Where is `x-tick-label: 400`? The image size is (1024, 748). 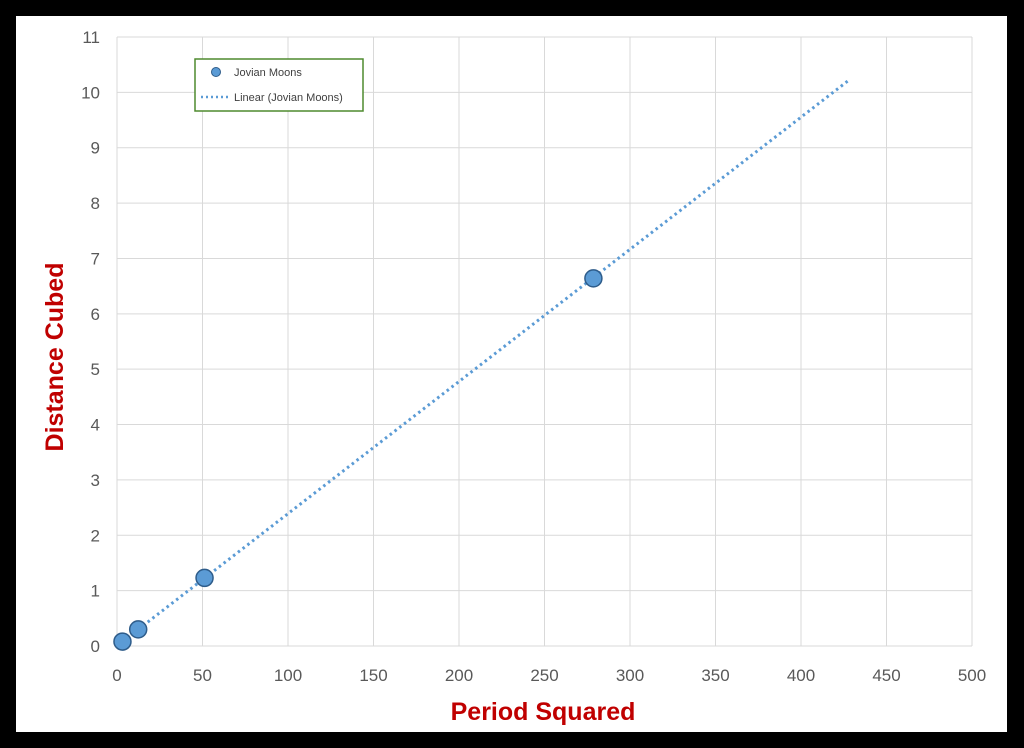
x-tick-label: 400 is located at coordinates (801, 675).